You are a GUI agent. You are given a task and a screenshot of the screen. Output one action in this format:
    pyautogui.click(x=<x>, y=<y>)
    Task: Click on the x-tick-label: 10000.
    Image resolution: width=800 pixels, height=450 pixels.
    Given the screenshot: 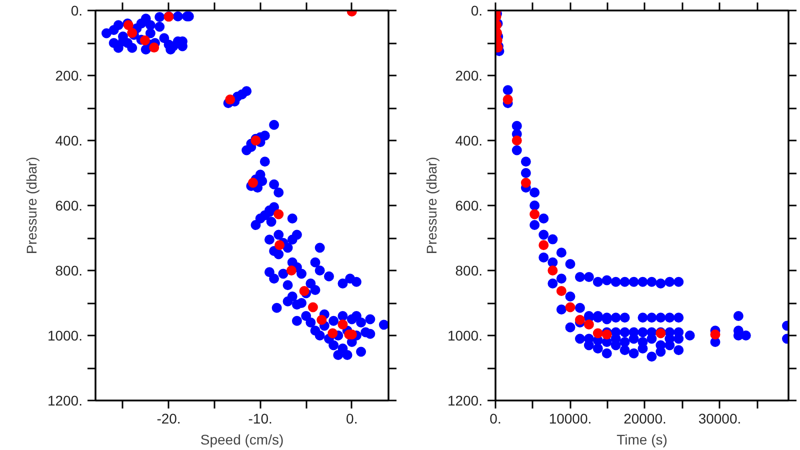 What is the action you would take?
    pyautogui.click(x=570, y=418)
    